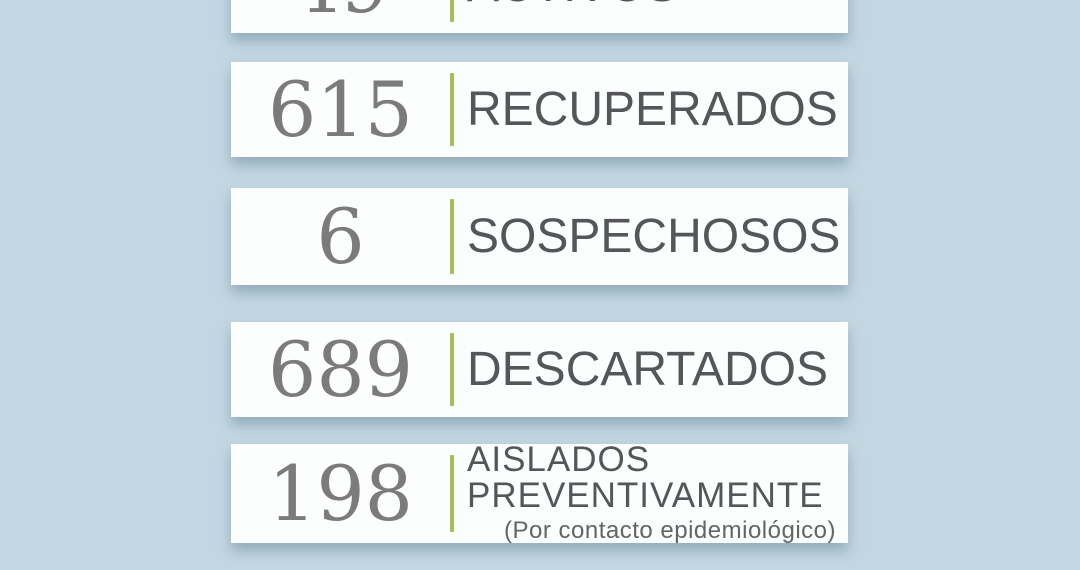 The height and width of the screenshot is (570, 1080). I want to click on stat-sublabel: (Por contacto epidemiológico), so click(670, 530).